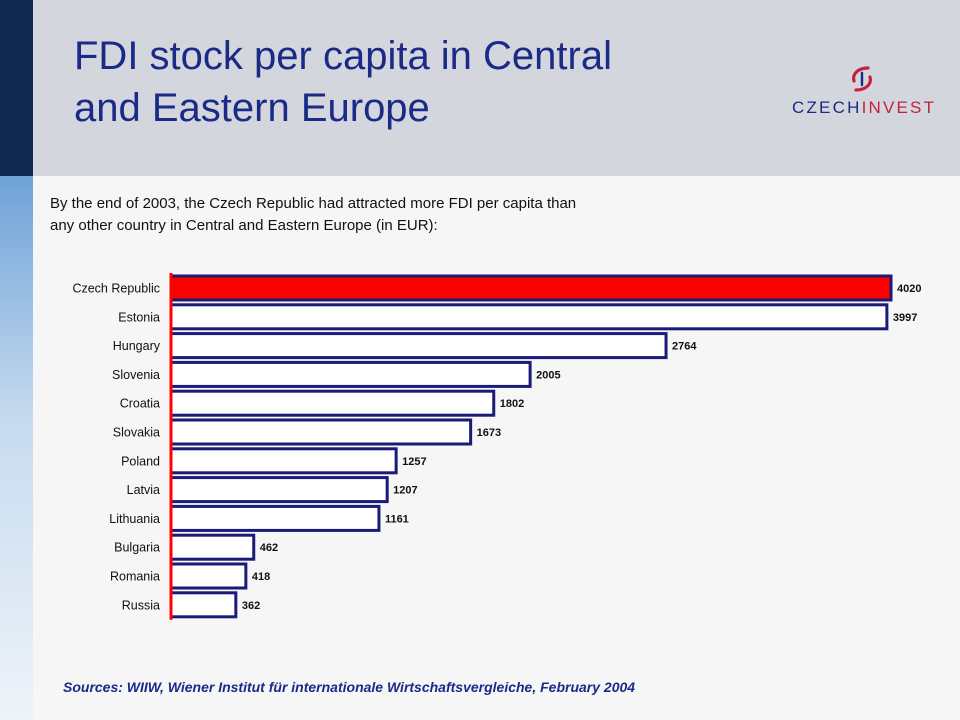 The width and height of the screenshot is (960, 720). Describe the element at coordinates (143, 490) in the screenshot. I see `category-label-latvia: Latvia` at that location.